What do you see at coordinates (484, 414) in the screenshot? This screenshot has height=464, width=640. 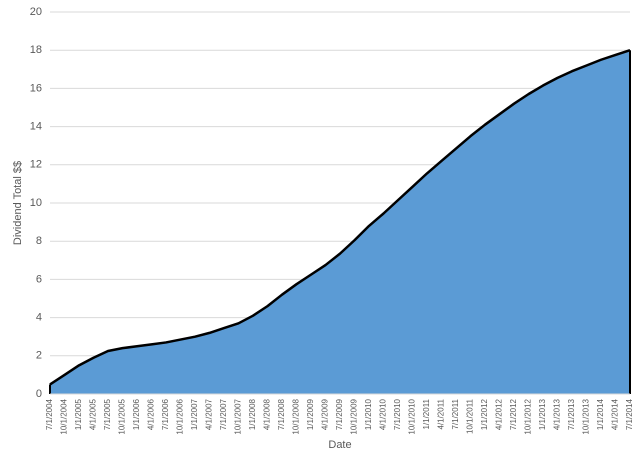 I see `x-tick-label: 1/1/2012` at bounding box center [484, 414].